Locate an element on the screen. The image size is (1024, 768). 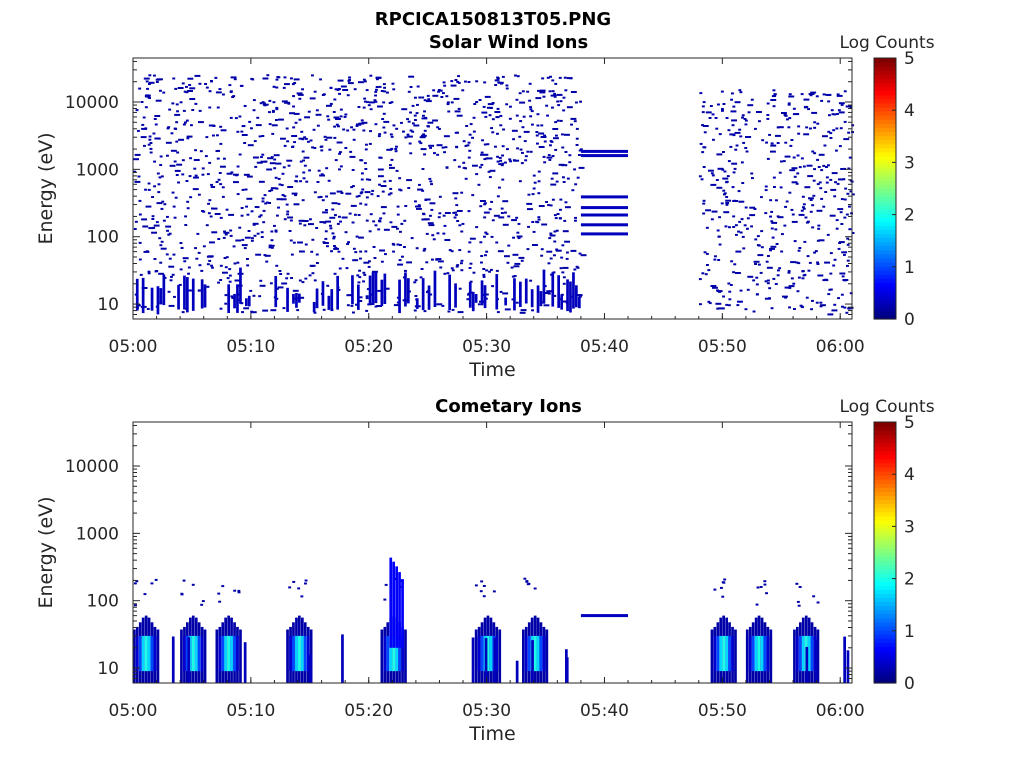
data-spike is located at coordinates (393, 604).